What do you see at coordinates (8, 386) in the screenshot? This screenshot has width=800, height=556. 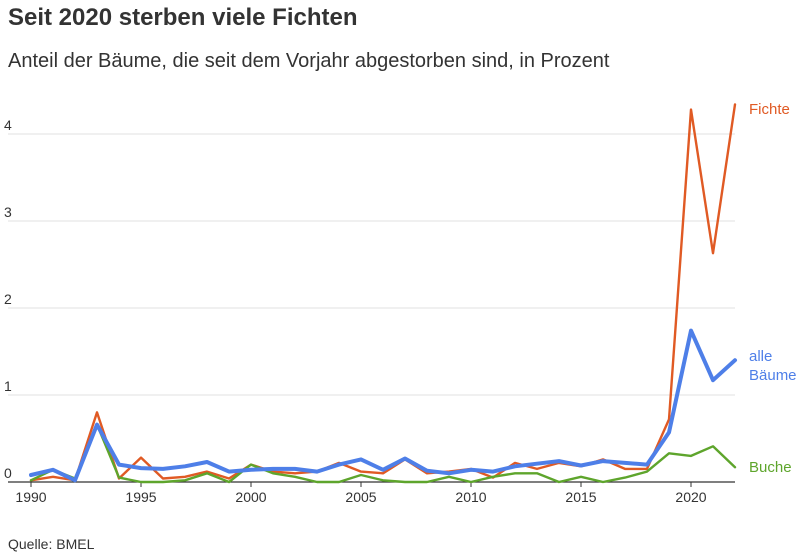 I see `y-tick-label: 1` at bounding box center [8, 386].